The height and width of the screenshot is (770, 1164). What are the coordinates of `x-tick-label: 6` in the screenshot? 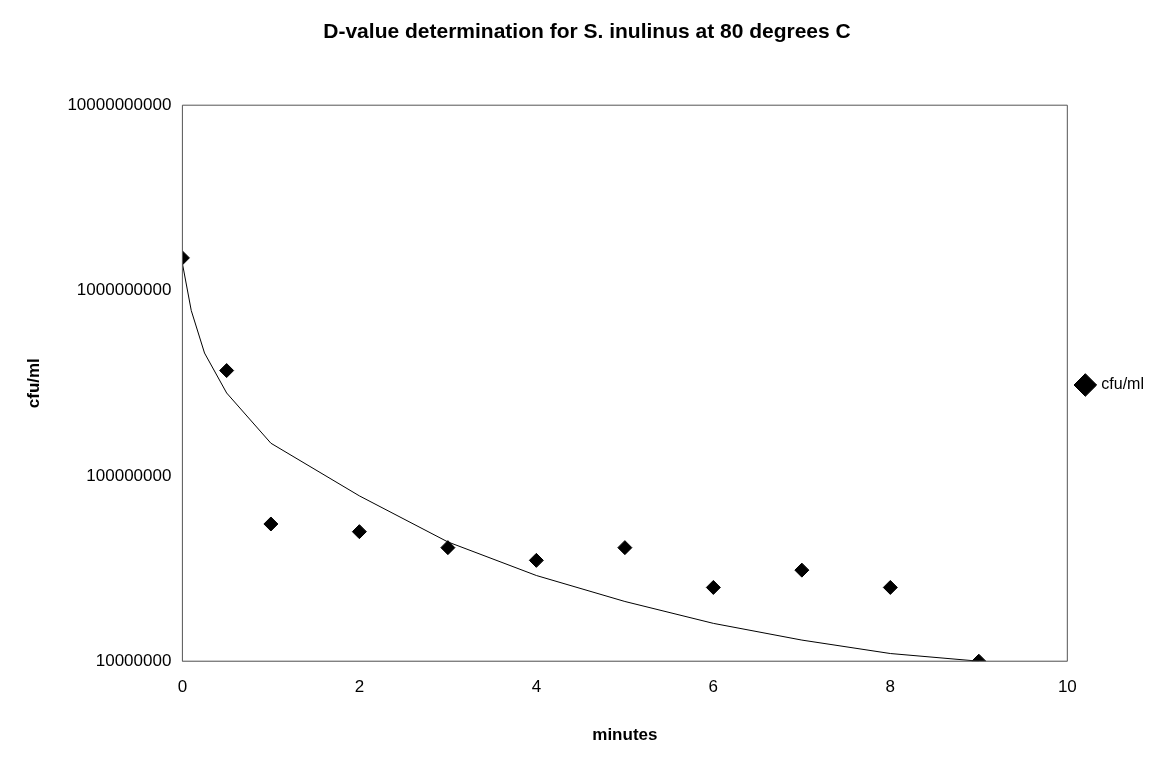 It's located at (713, 687).